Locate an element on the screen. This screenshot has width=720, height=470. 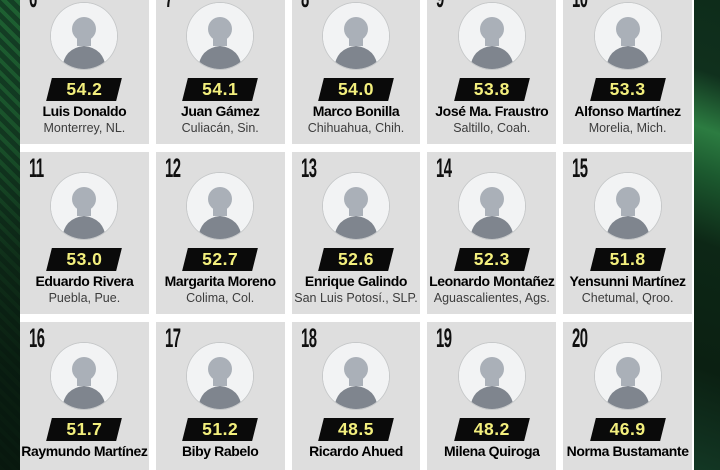
approval-score-badge: 46.9 is located at coordinates (628, 429).